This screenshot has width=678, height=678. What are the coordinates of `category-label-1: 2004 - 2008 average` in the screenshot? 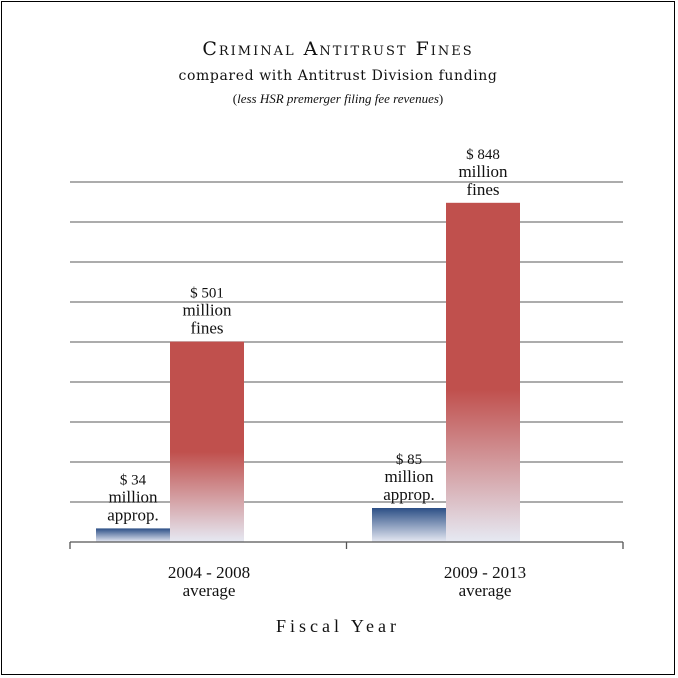 It's located at (209, 582).